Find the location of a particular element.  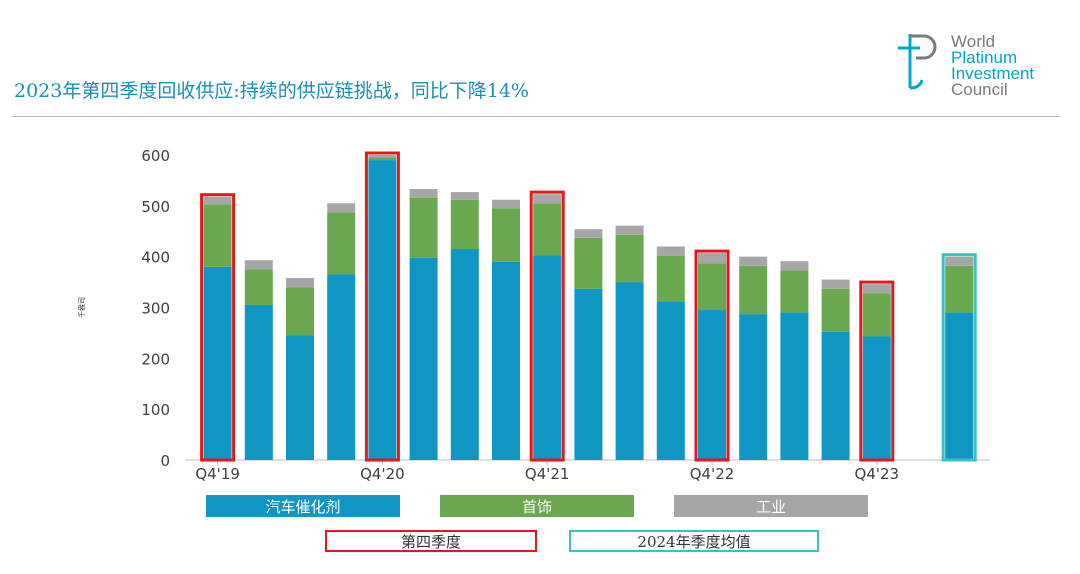

wpic-logo-text: World Platinum Investment Council is located at coordinates (993, 65).